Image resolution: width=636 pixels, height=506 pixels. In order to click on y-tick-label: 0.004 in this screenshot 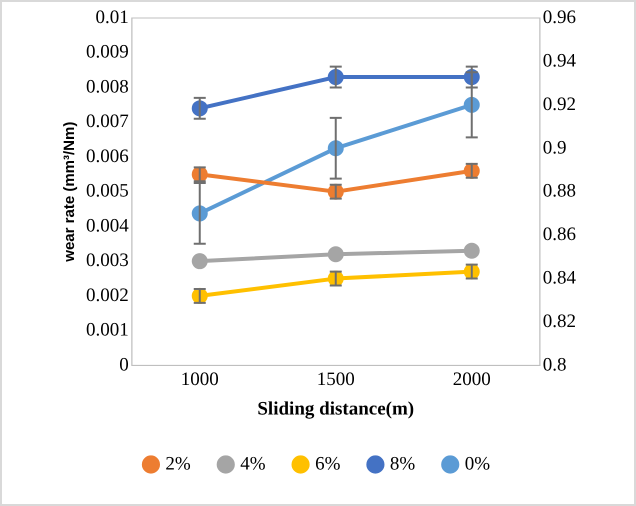, I will do `click(108, 225)`.